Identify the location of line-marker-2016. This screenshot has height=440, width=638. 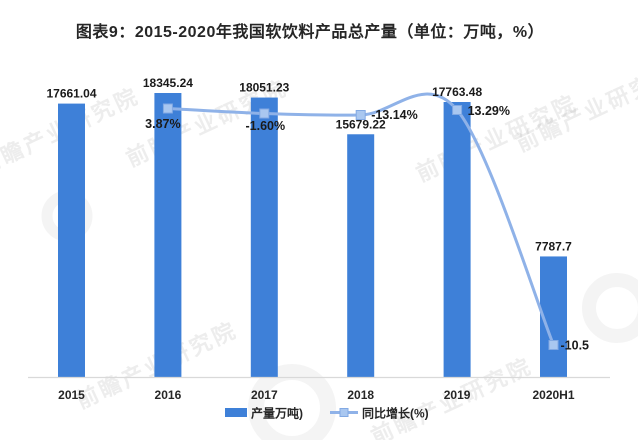
(167, 108).